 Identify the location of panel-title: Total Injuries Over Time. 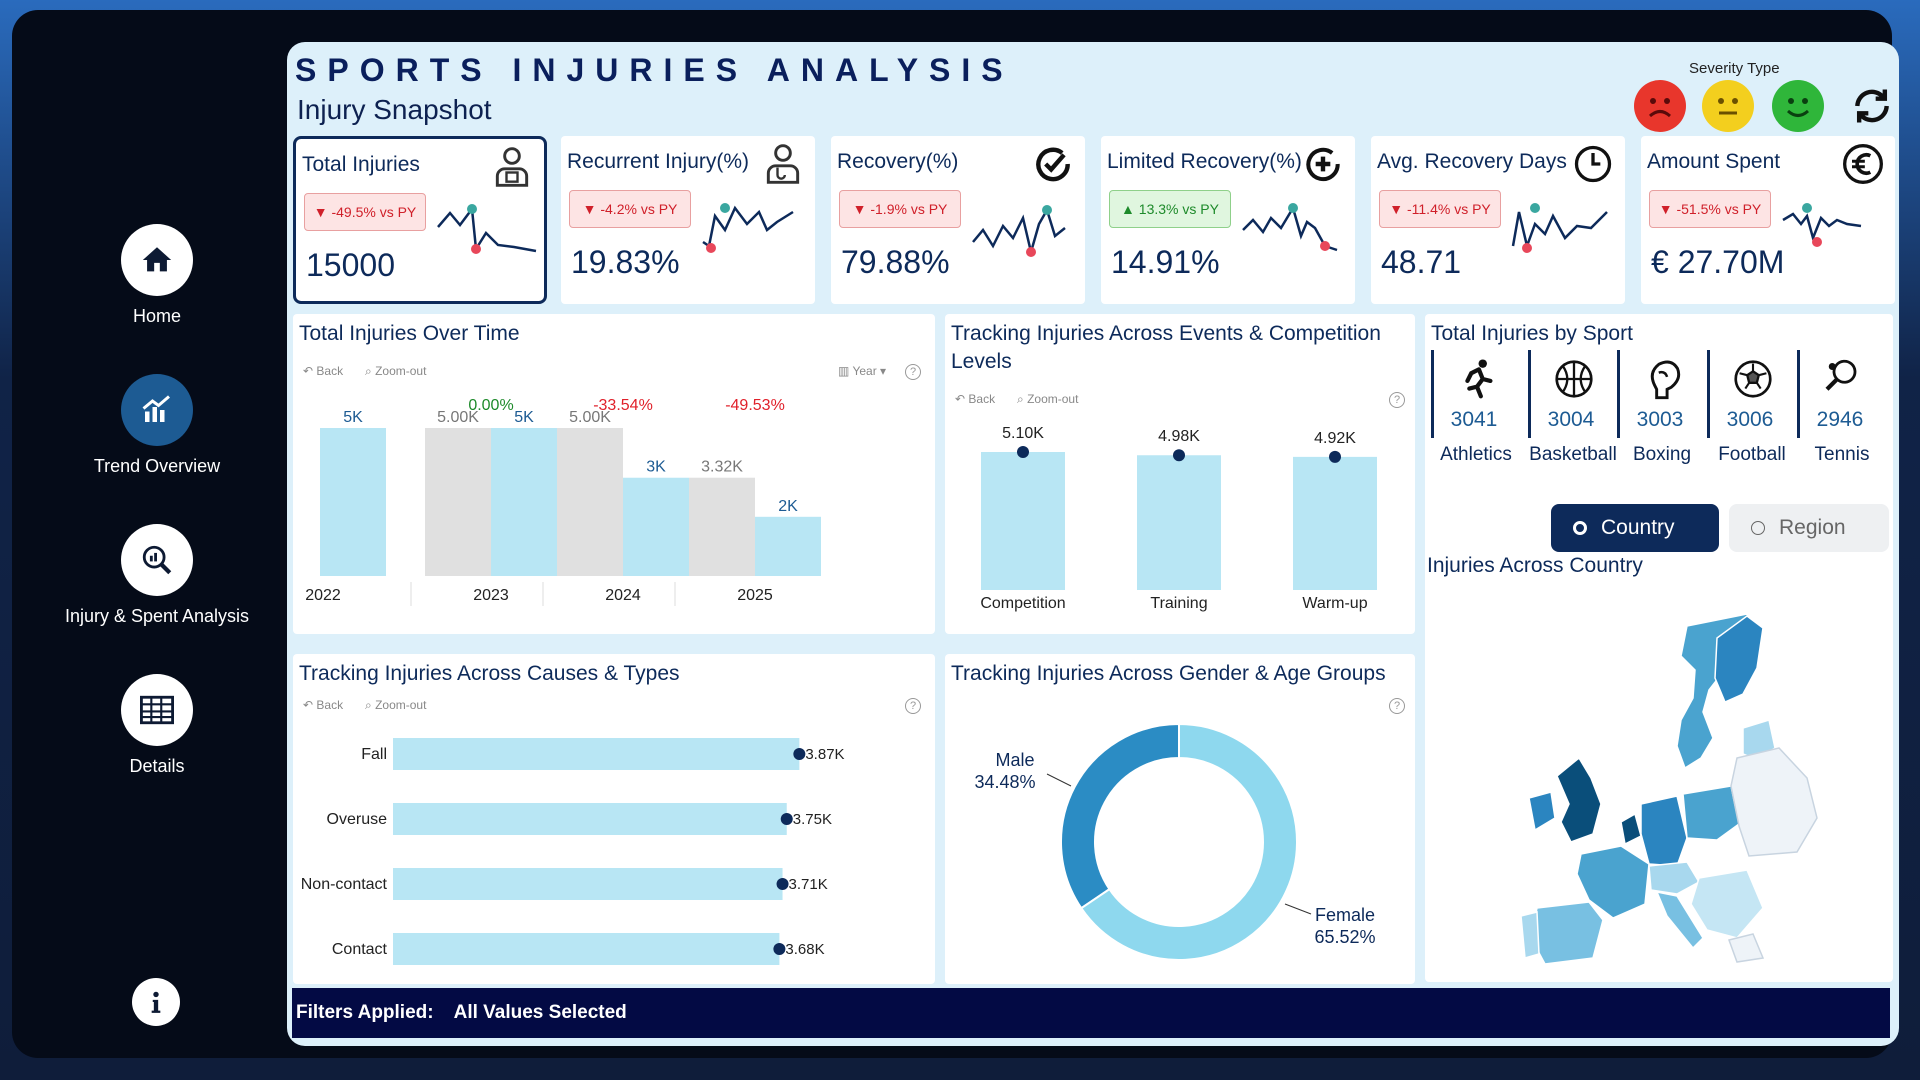
(409, 333).